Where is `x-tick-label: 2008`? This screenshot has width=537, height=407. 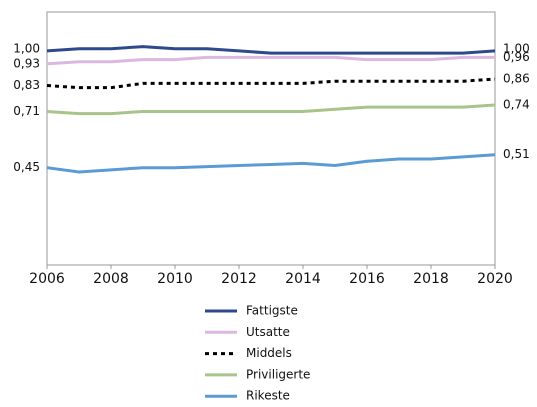
x-tick-label: 2008 is located at coordinates (111, 279).